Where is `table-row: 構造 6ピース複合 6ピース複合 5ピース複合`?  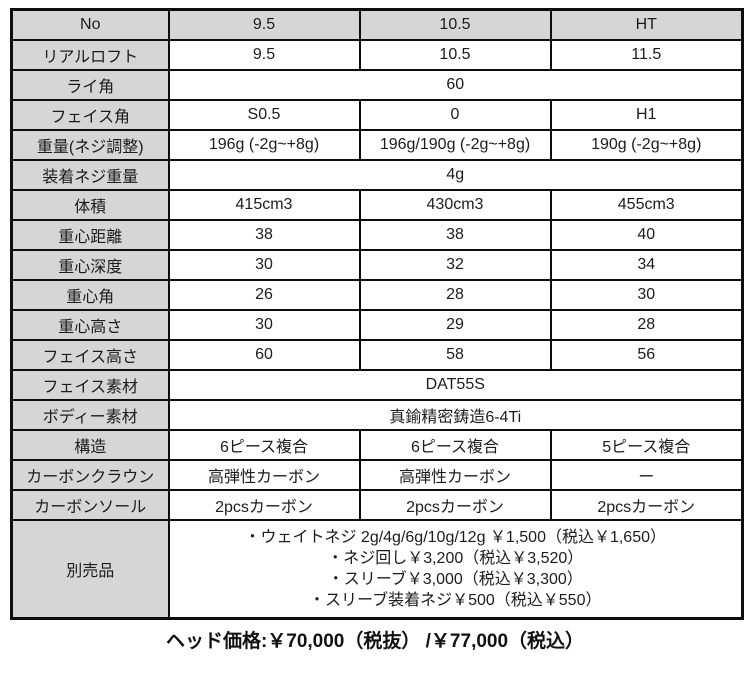
table-row: 構造 6ピース複合 6ピース複合 5ピース複合 is located at coordinates (377, 444).